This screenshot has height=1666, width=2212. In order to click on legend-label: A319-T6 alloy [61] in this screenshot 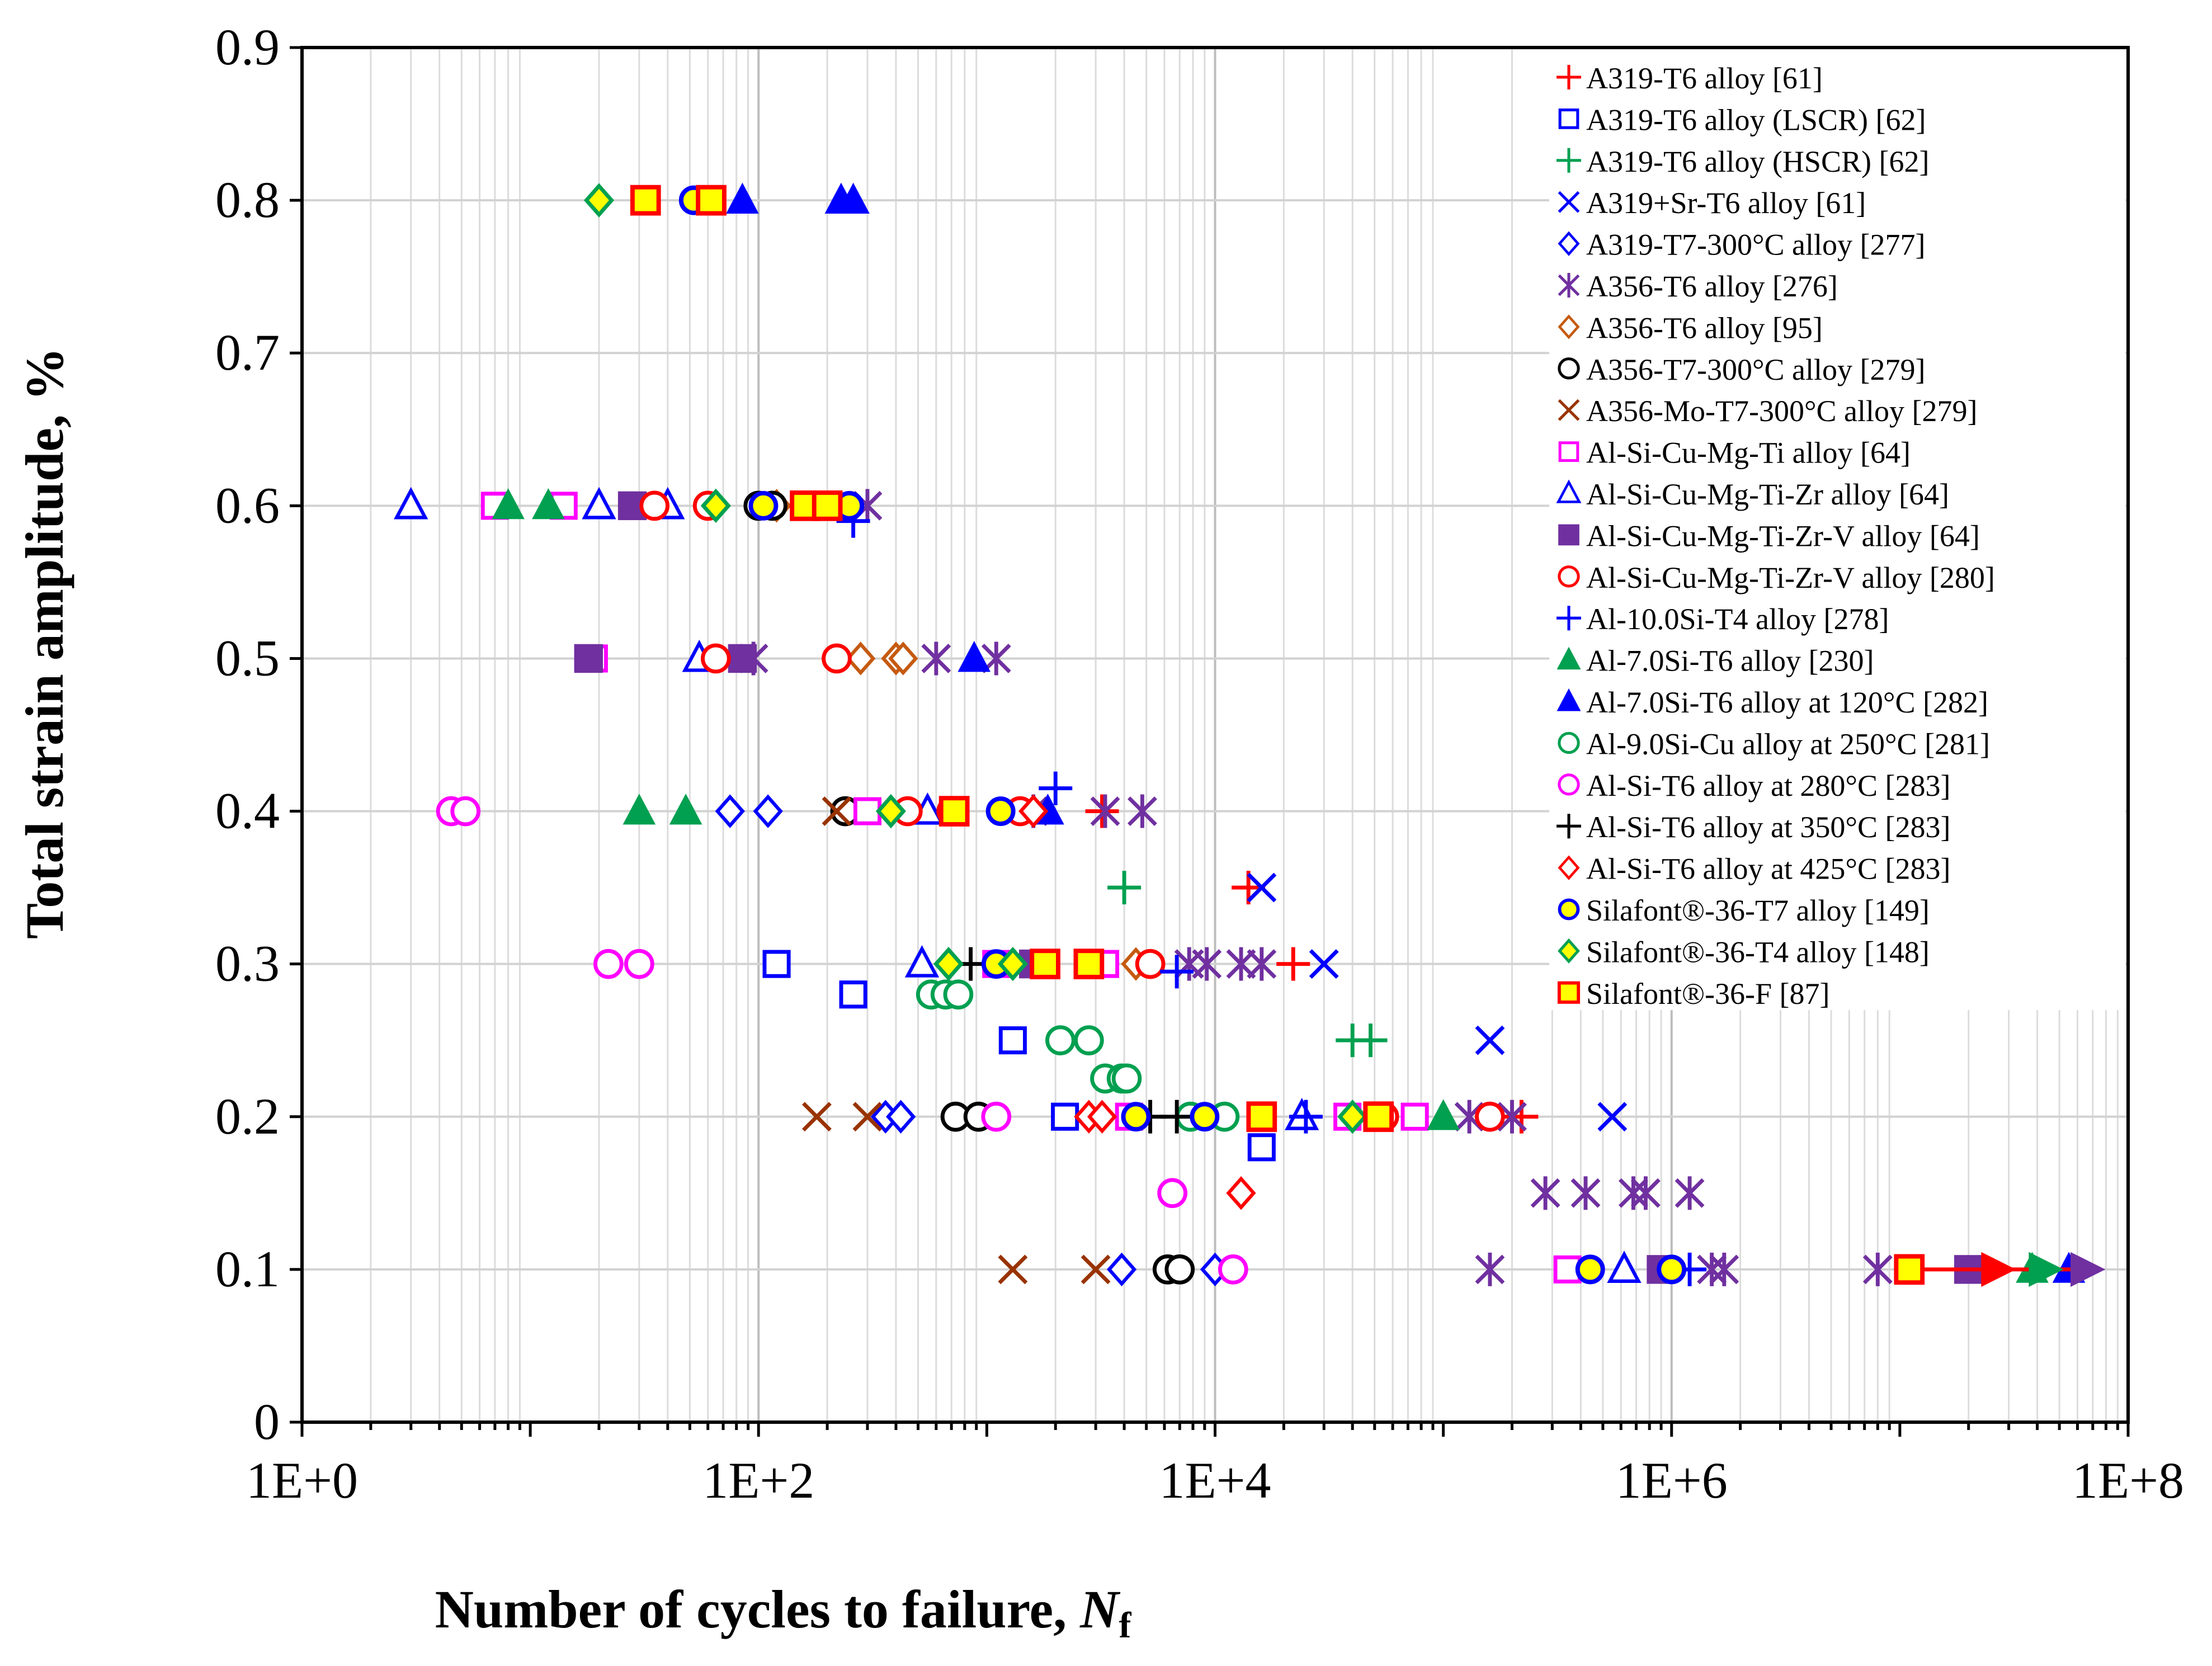, I will do `click(1705, 78)`.